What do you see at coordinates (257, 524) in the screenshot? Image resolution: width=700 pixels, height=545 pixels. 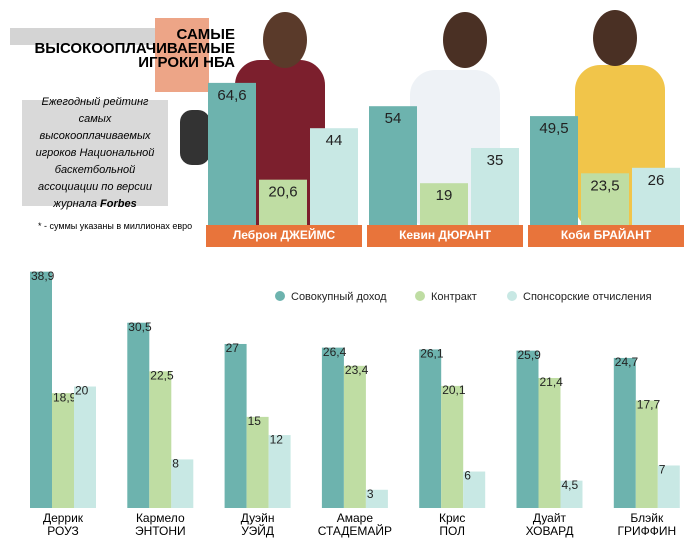 I see `category-label: Дуэйн УЭЙД` at bounding box center [257, 524].